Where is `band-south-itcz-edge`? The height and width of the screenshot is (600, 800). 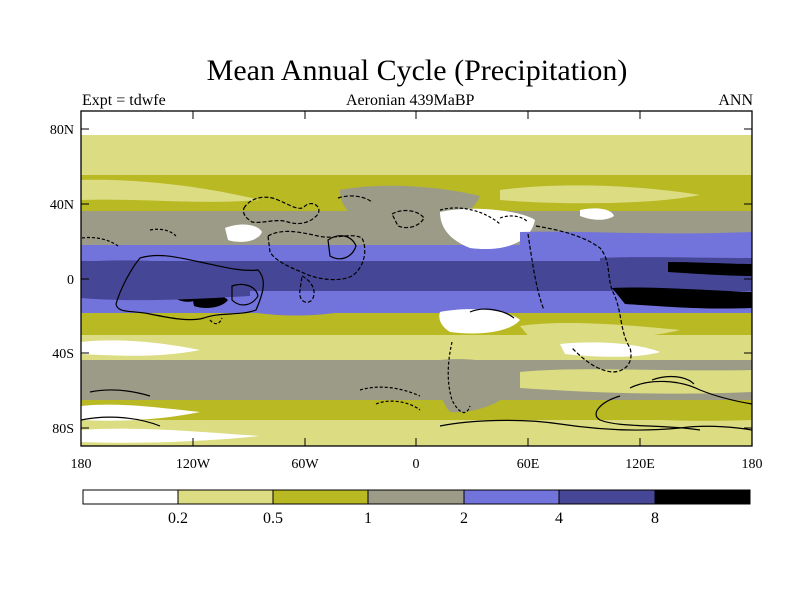 band-south-itcz-edge is located at coordinates (416, 302).